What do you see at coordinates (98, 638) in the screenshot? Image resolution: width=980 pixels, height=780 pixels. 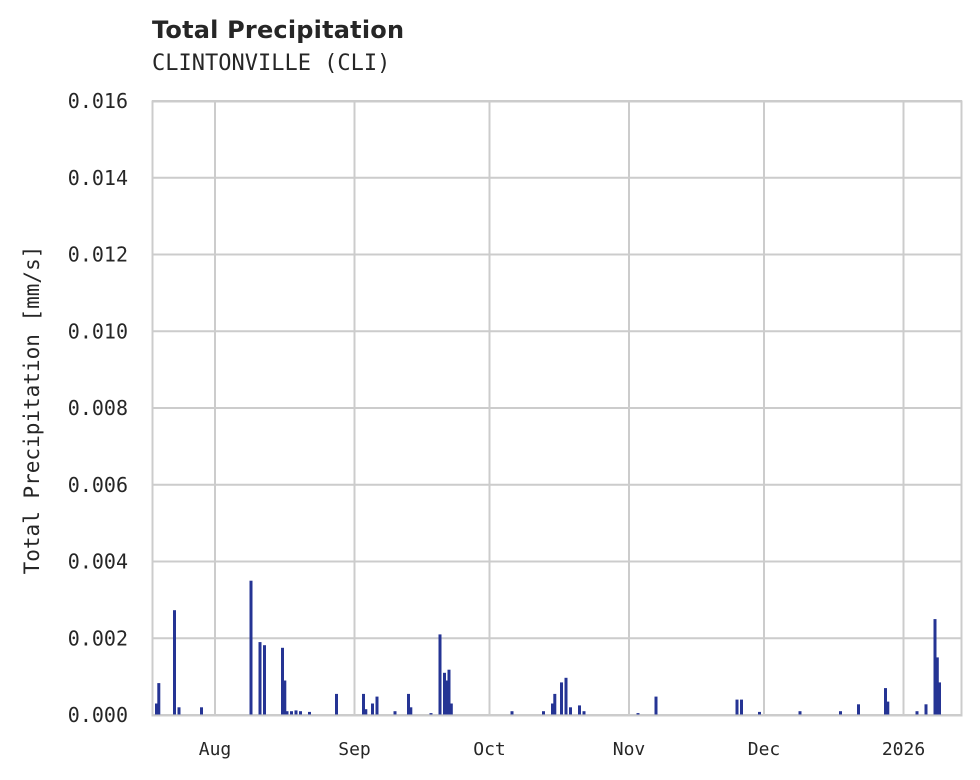 I see `y-tick-label: 0.002` at bounding box center [98, 638].